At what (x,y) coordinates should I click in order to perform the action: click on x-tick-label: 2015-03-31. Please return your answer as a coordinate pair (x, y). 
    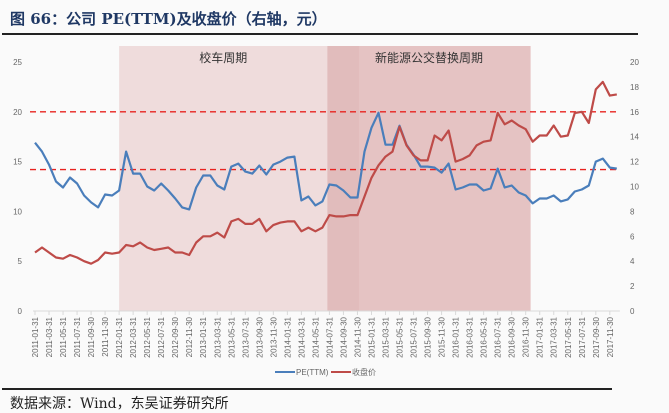
    Looking at the image, I should click on (386, 336).